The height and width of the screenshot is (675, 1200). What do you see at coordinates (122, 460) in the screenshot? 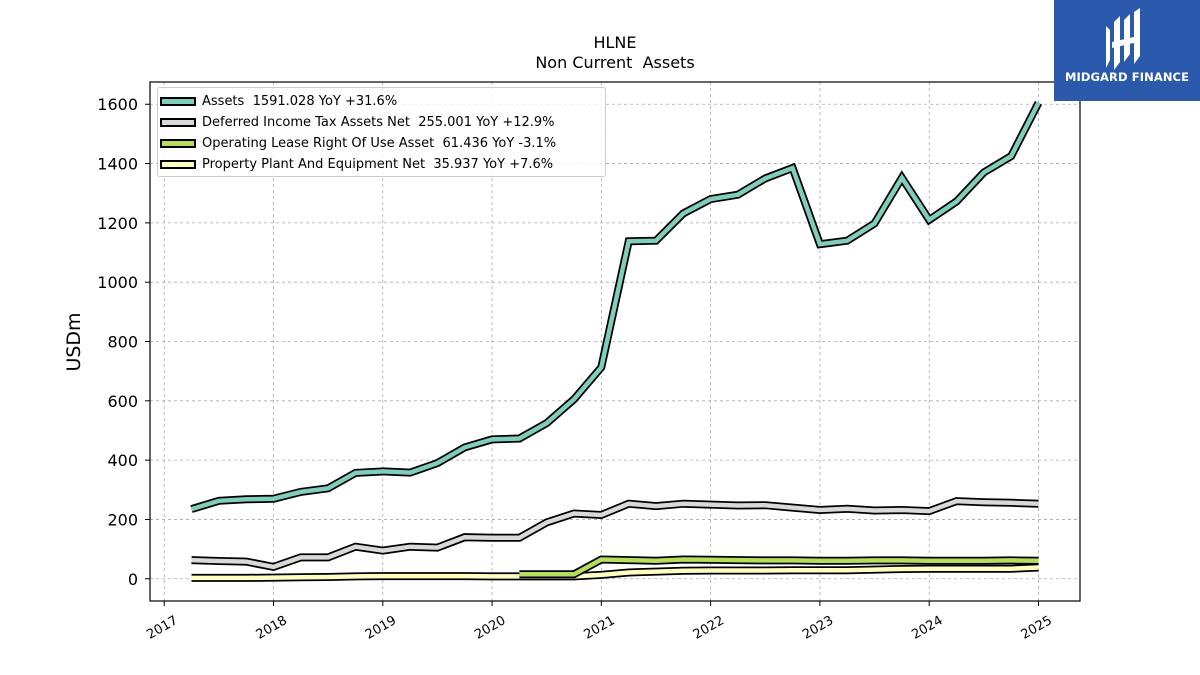
I see `y-tick-label: 400` at bounding box center [122, 460].